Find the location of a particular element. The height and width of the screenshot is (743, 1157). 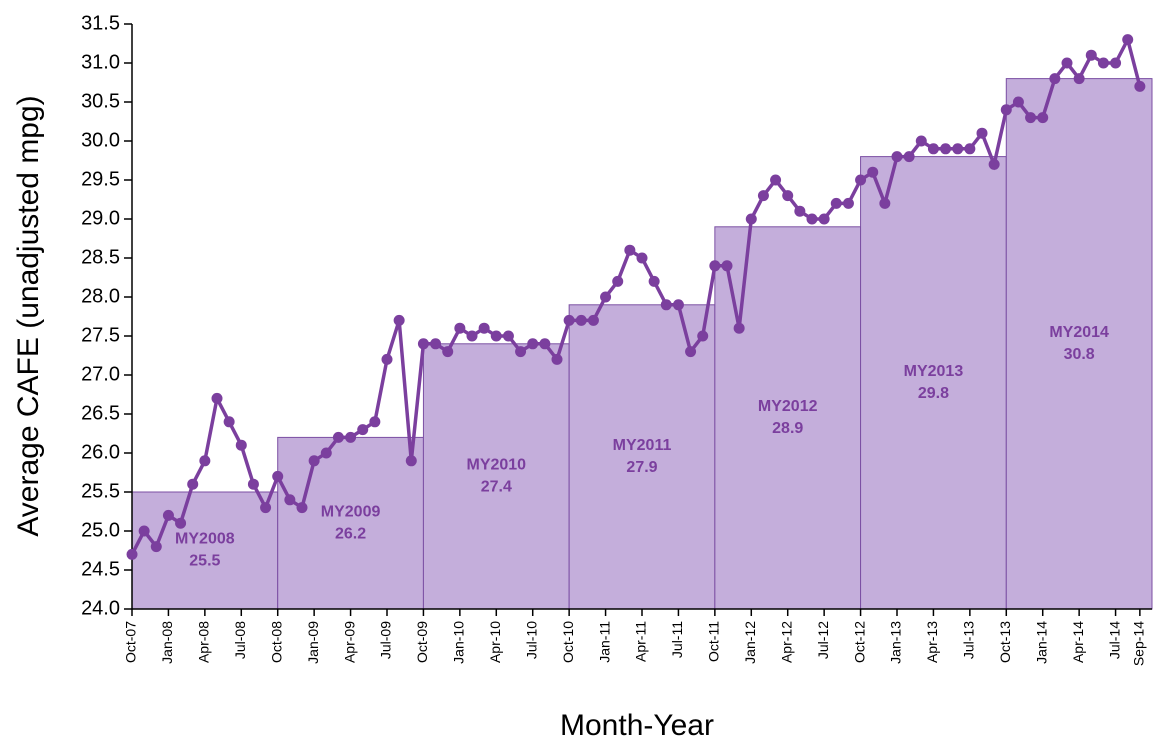

x-tick-label: Oct-07 is located at coordinates (131, 642).